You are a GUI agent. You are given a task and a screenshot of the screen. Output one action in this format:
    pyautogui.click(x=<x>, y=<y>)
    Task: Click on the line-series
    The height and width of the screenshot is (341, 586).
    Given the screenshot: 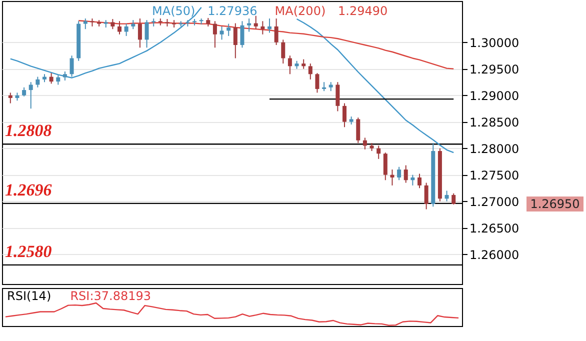 What is the action you would take?
    pyautogui.click(x=266, y=45)
    